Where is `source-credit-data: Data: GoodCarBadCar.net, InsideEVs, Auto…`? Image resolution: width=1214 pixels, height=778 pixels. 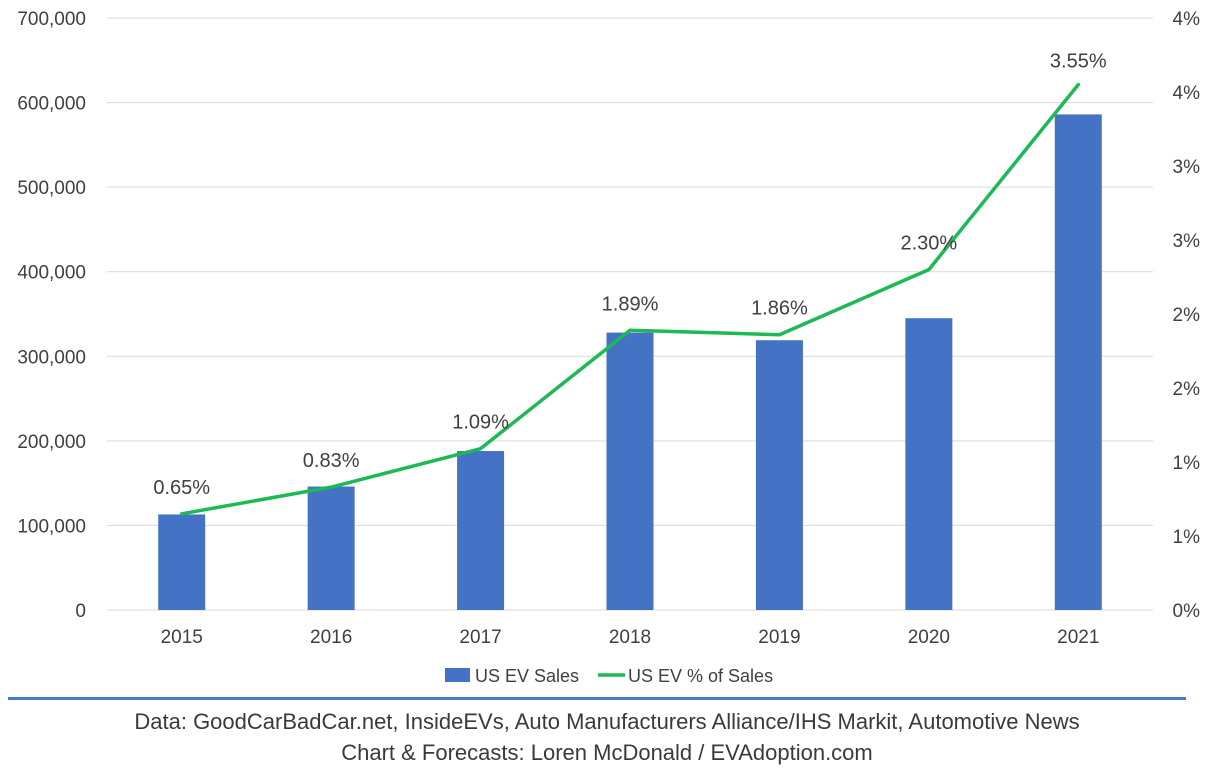 source-credit-data: Data: GoodCarBadCar.net, InsideEVs, Auto… is located at coordinates (607, 721).